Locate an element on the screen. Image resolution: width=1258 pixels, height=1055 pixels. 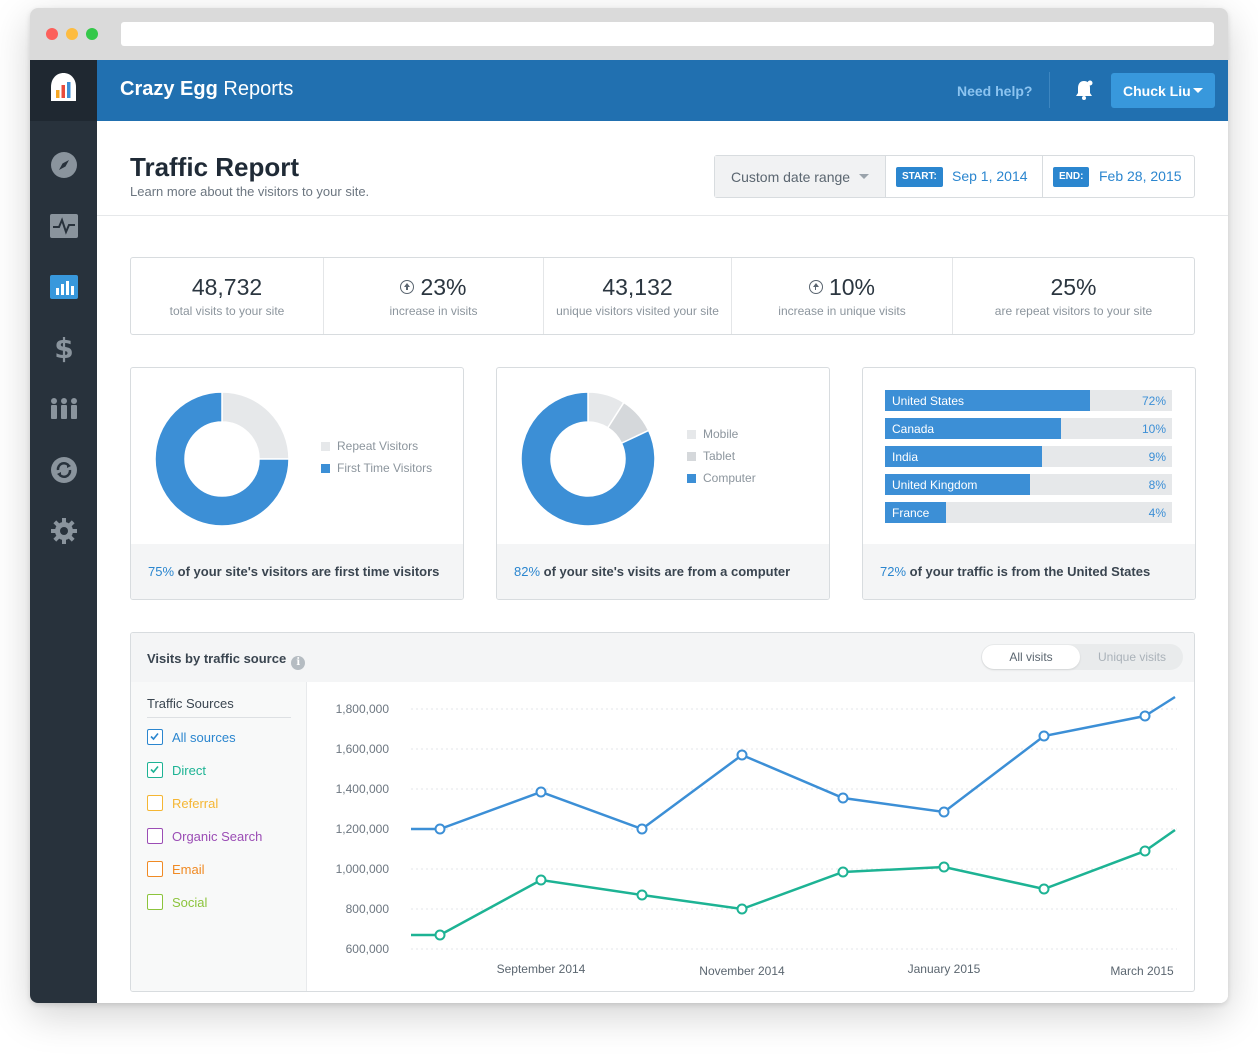
page-title: Traffic Report is located at coordinates (215, 167).